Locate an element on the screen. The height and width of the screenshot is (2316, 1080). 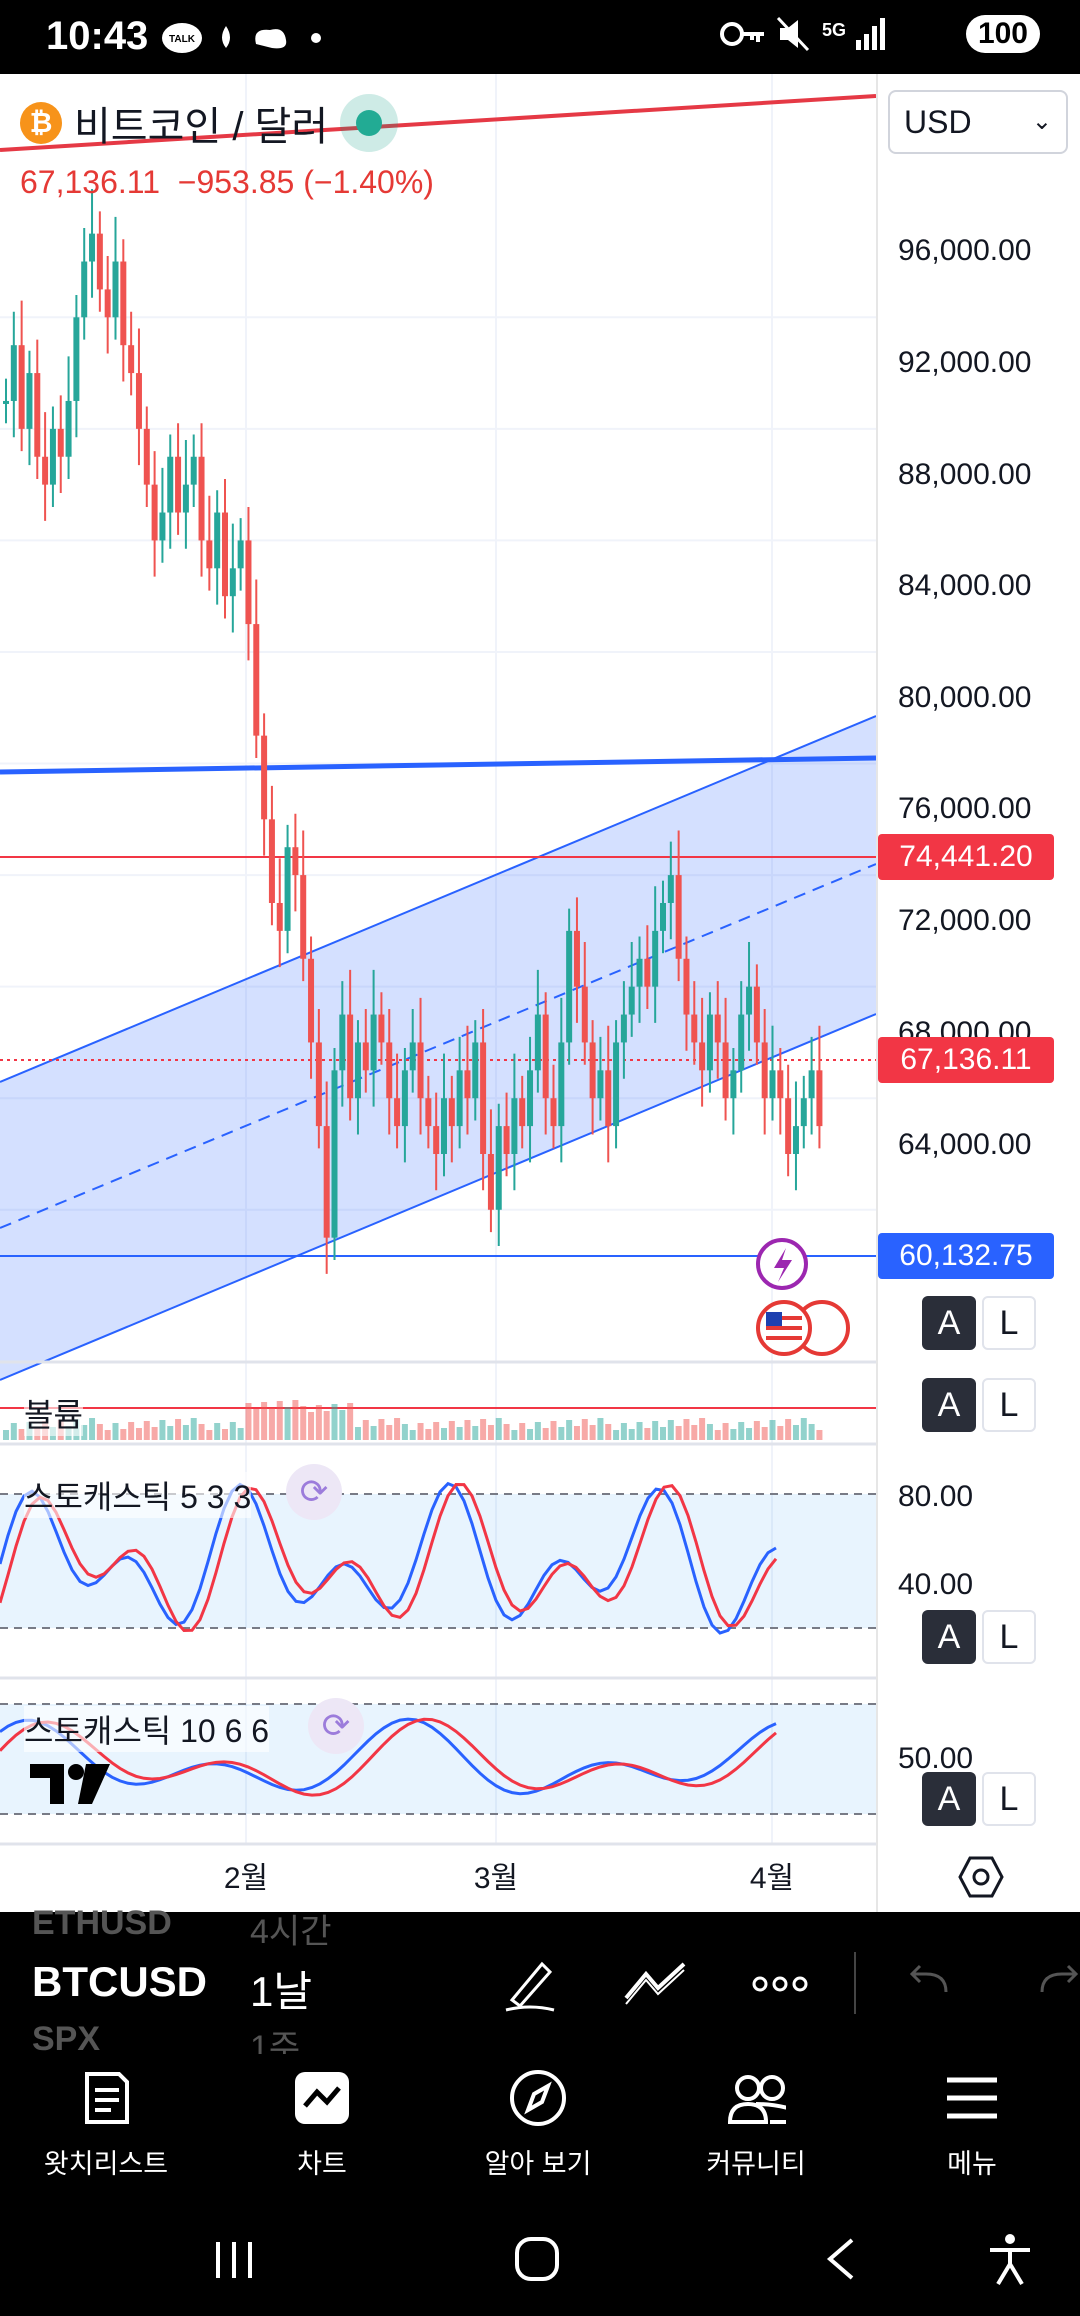
symbol-header: ₿ 비트코인 / 달러 is located at coordinates (209, 123).